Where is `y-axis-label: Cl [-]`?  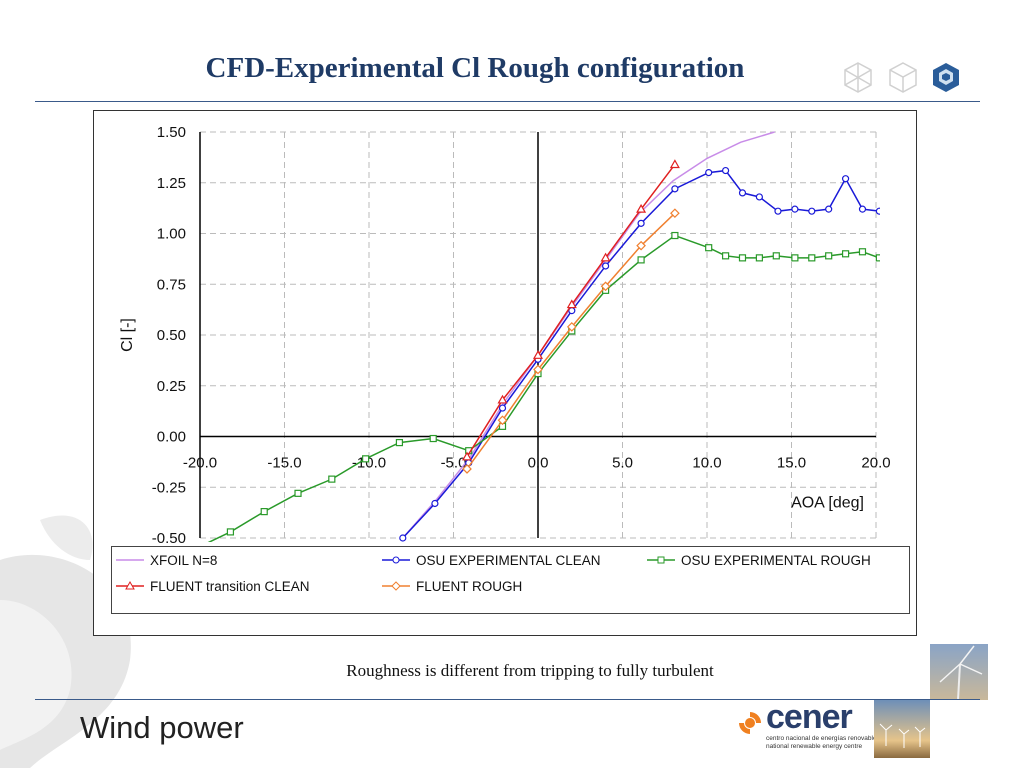
y-axis-label: Cl [-] is located at coordinates (127, 335).